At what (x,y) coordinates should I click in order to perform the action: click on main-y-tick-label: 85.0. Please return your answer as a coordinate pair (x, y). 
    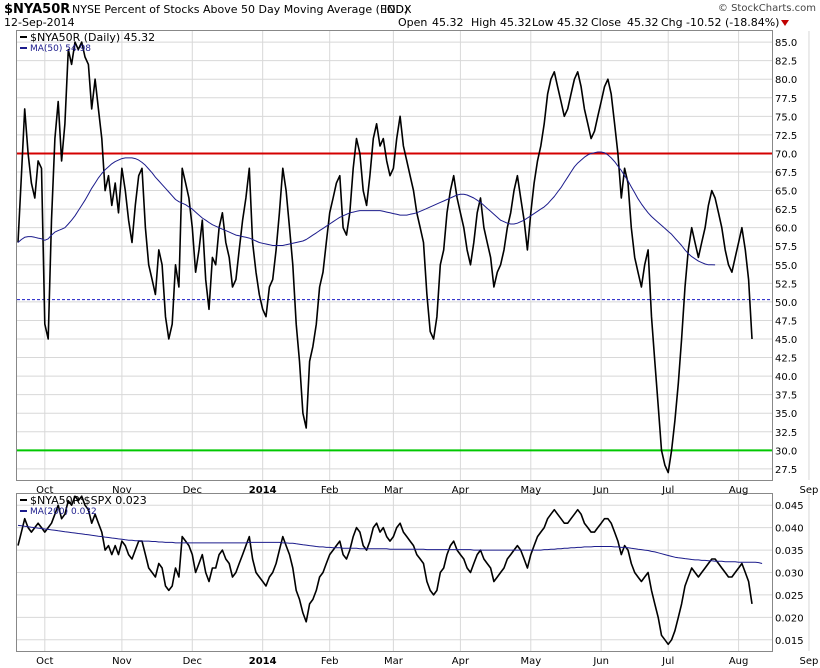
    Looking at the image, I should click on (786, 43).